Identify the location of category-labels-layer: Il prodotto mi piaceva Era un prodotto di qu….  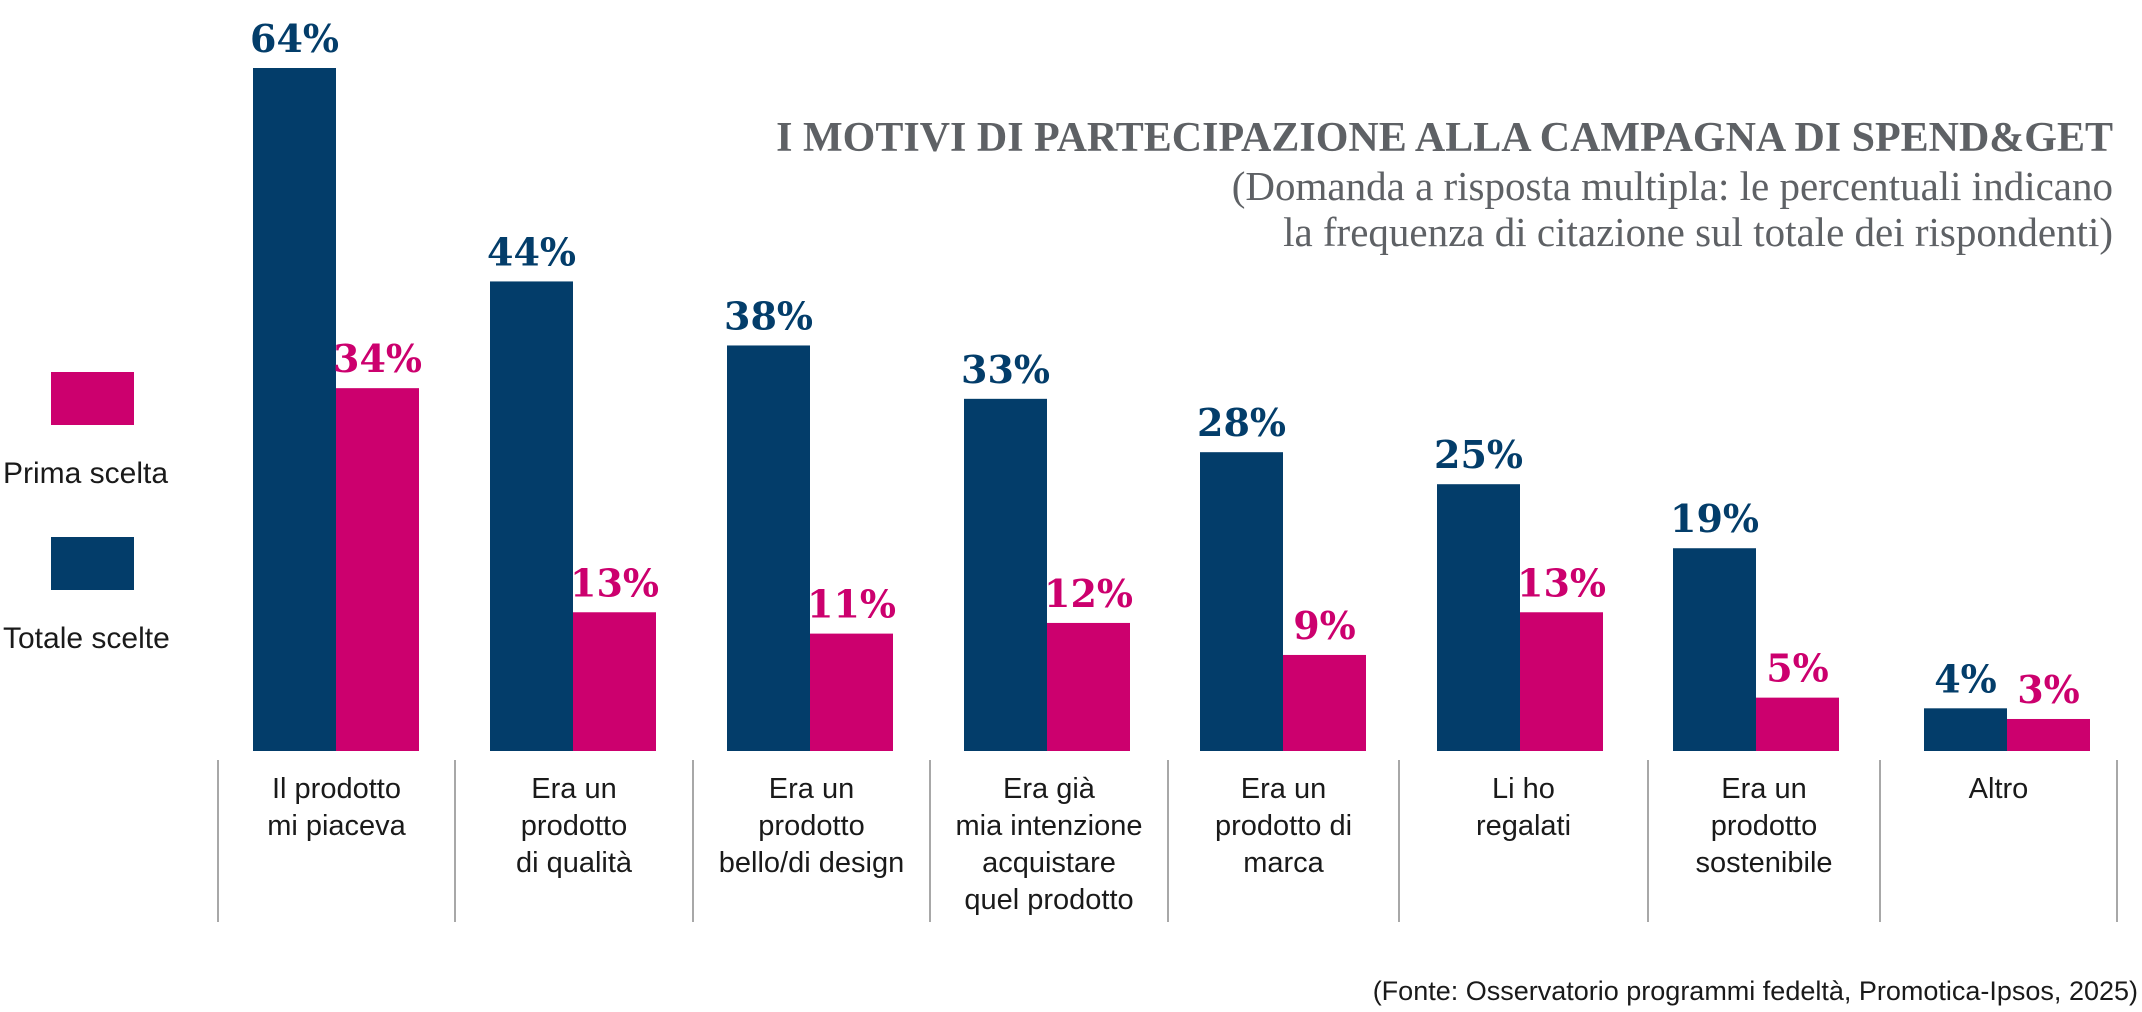
(1147, 844).